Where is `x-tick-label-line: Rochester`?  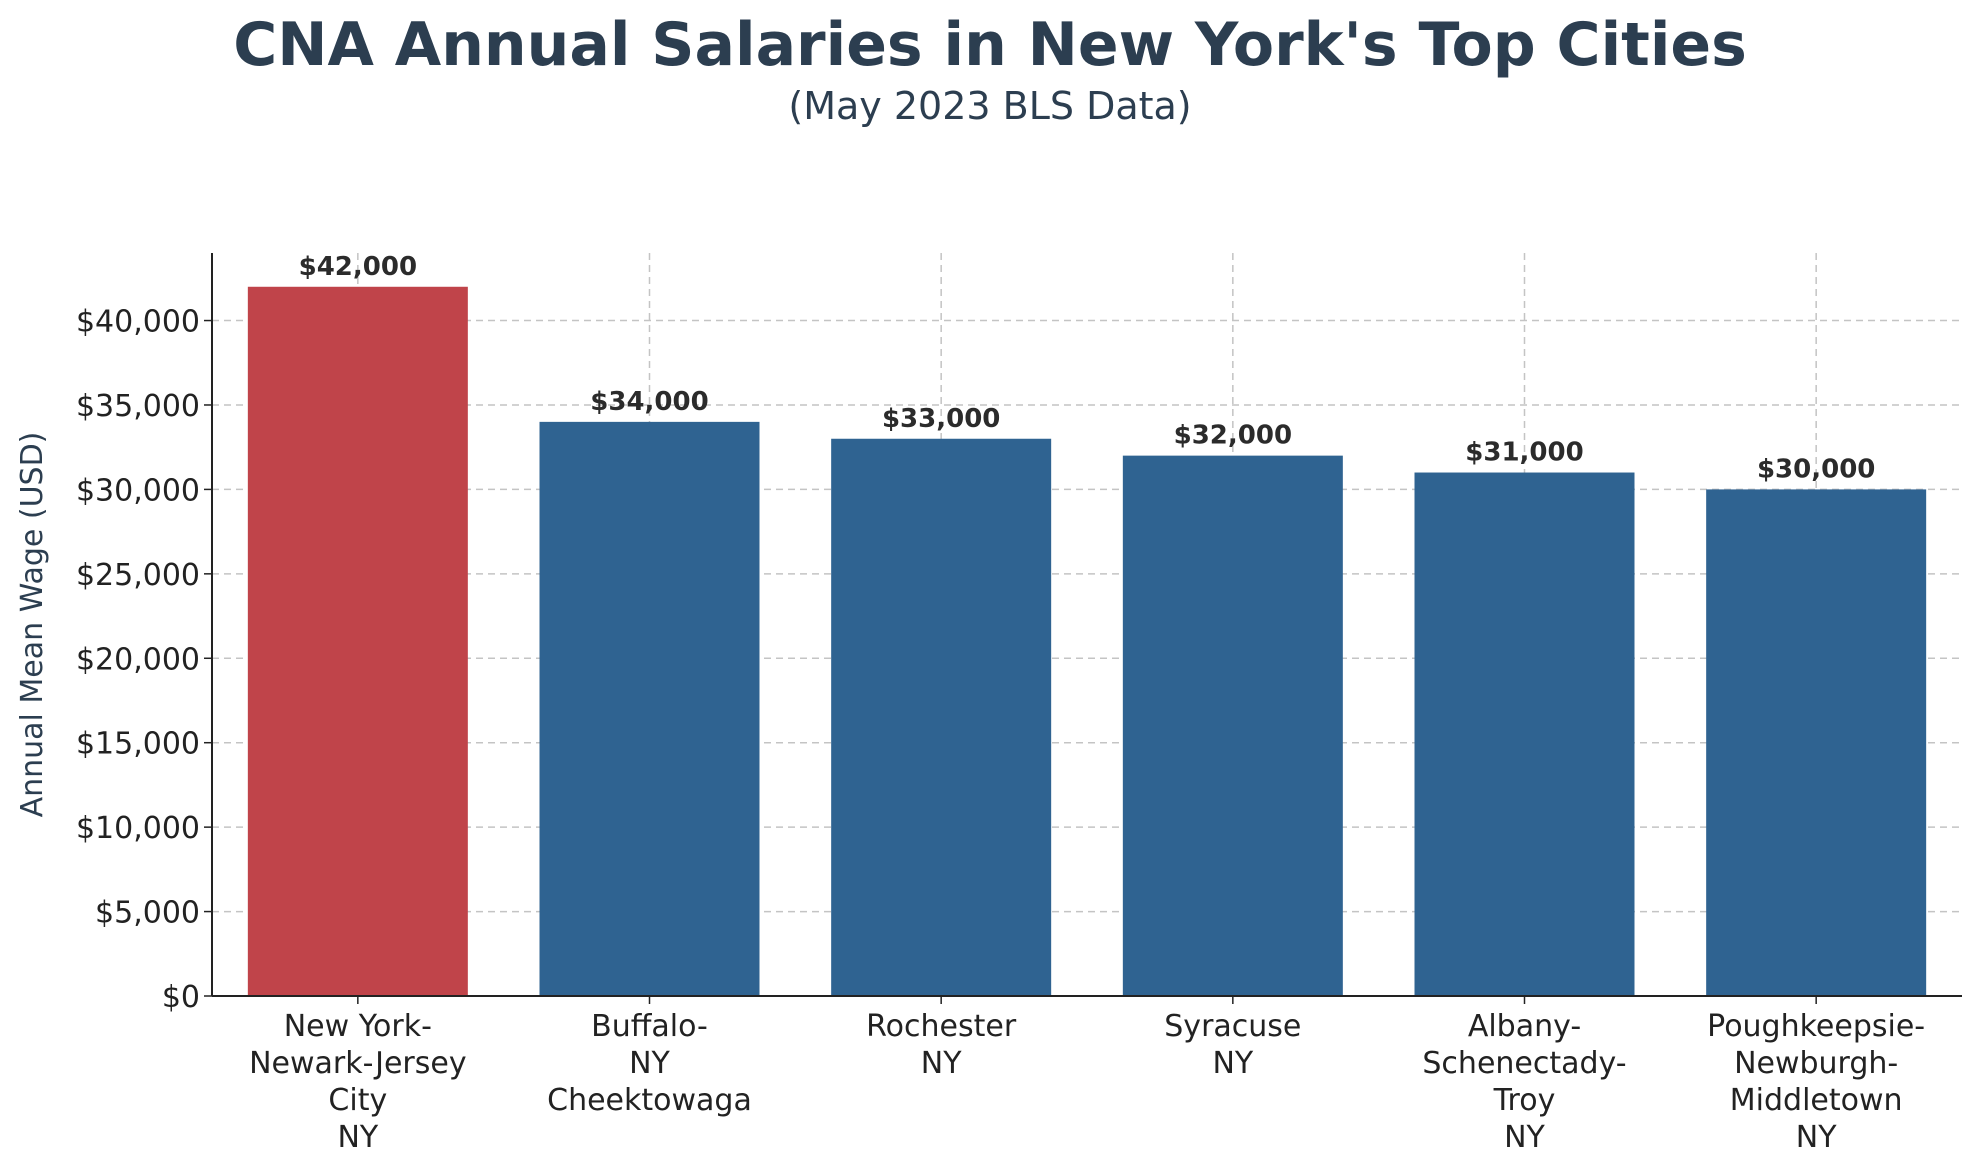
x-tick-label-line: Rochester is located at coordinates (941, 1026).